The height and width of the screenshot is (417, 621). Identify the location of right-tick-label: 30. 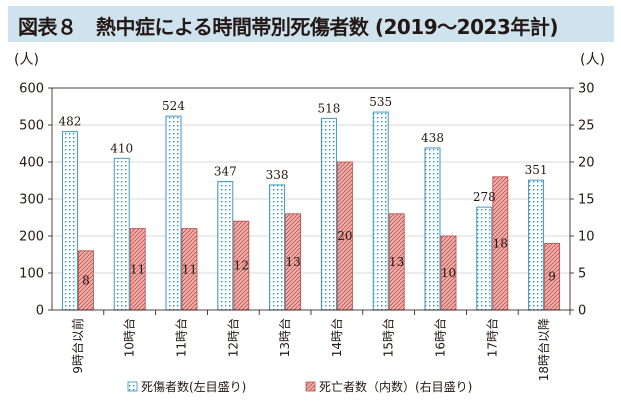
(586, 89).